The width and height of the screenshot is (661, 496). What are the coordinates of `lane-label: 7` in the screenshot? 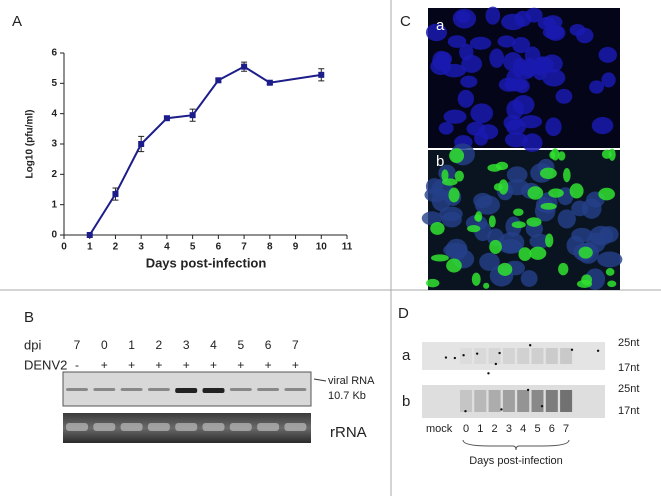 It's located at (77, 345).